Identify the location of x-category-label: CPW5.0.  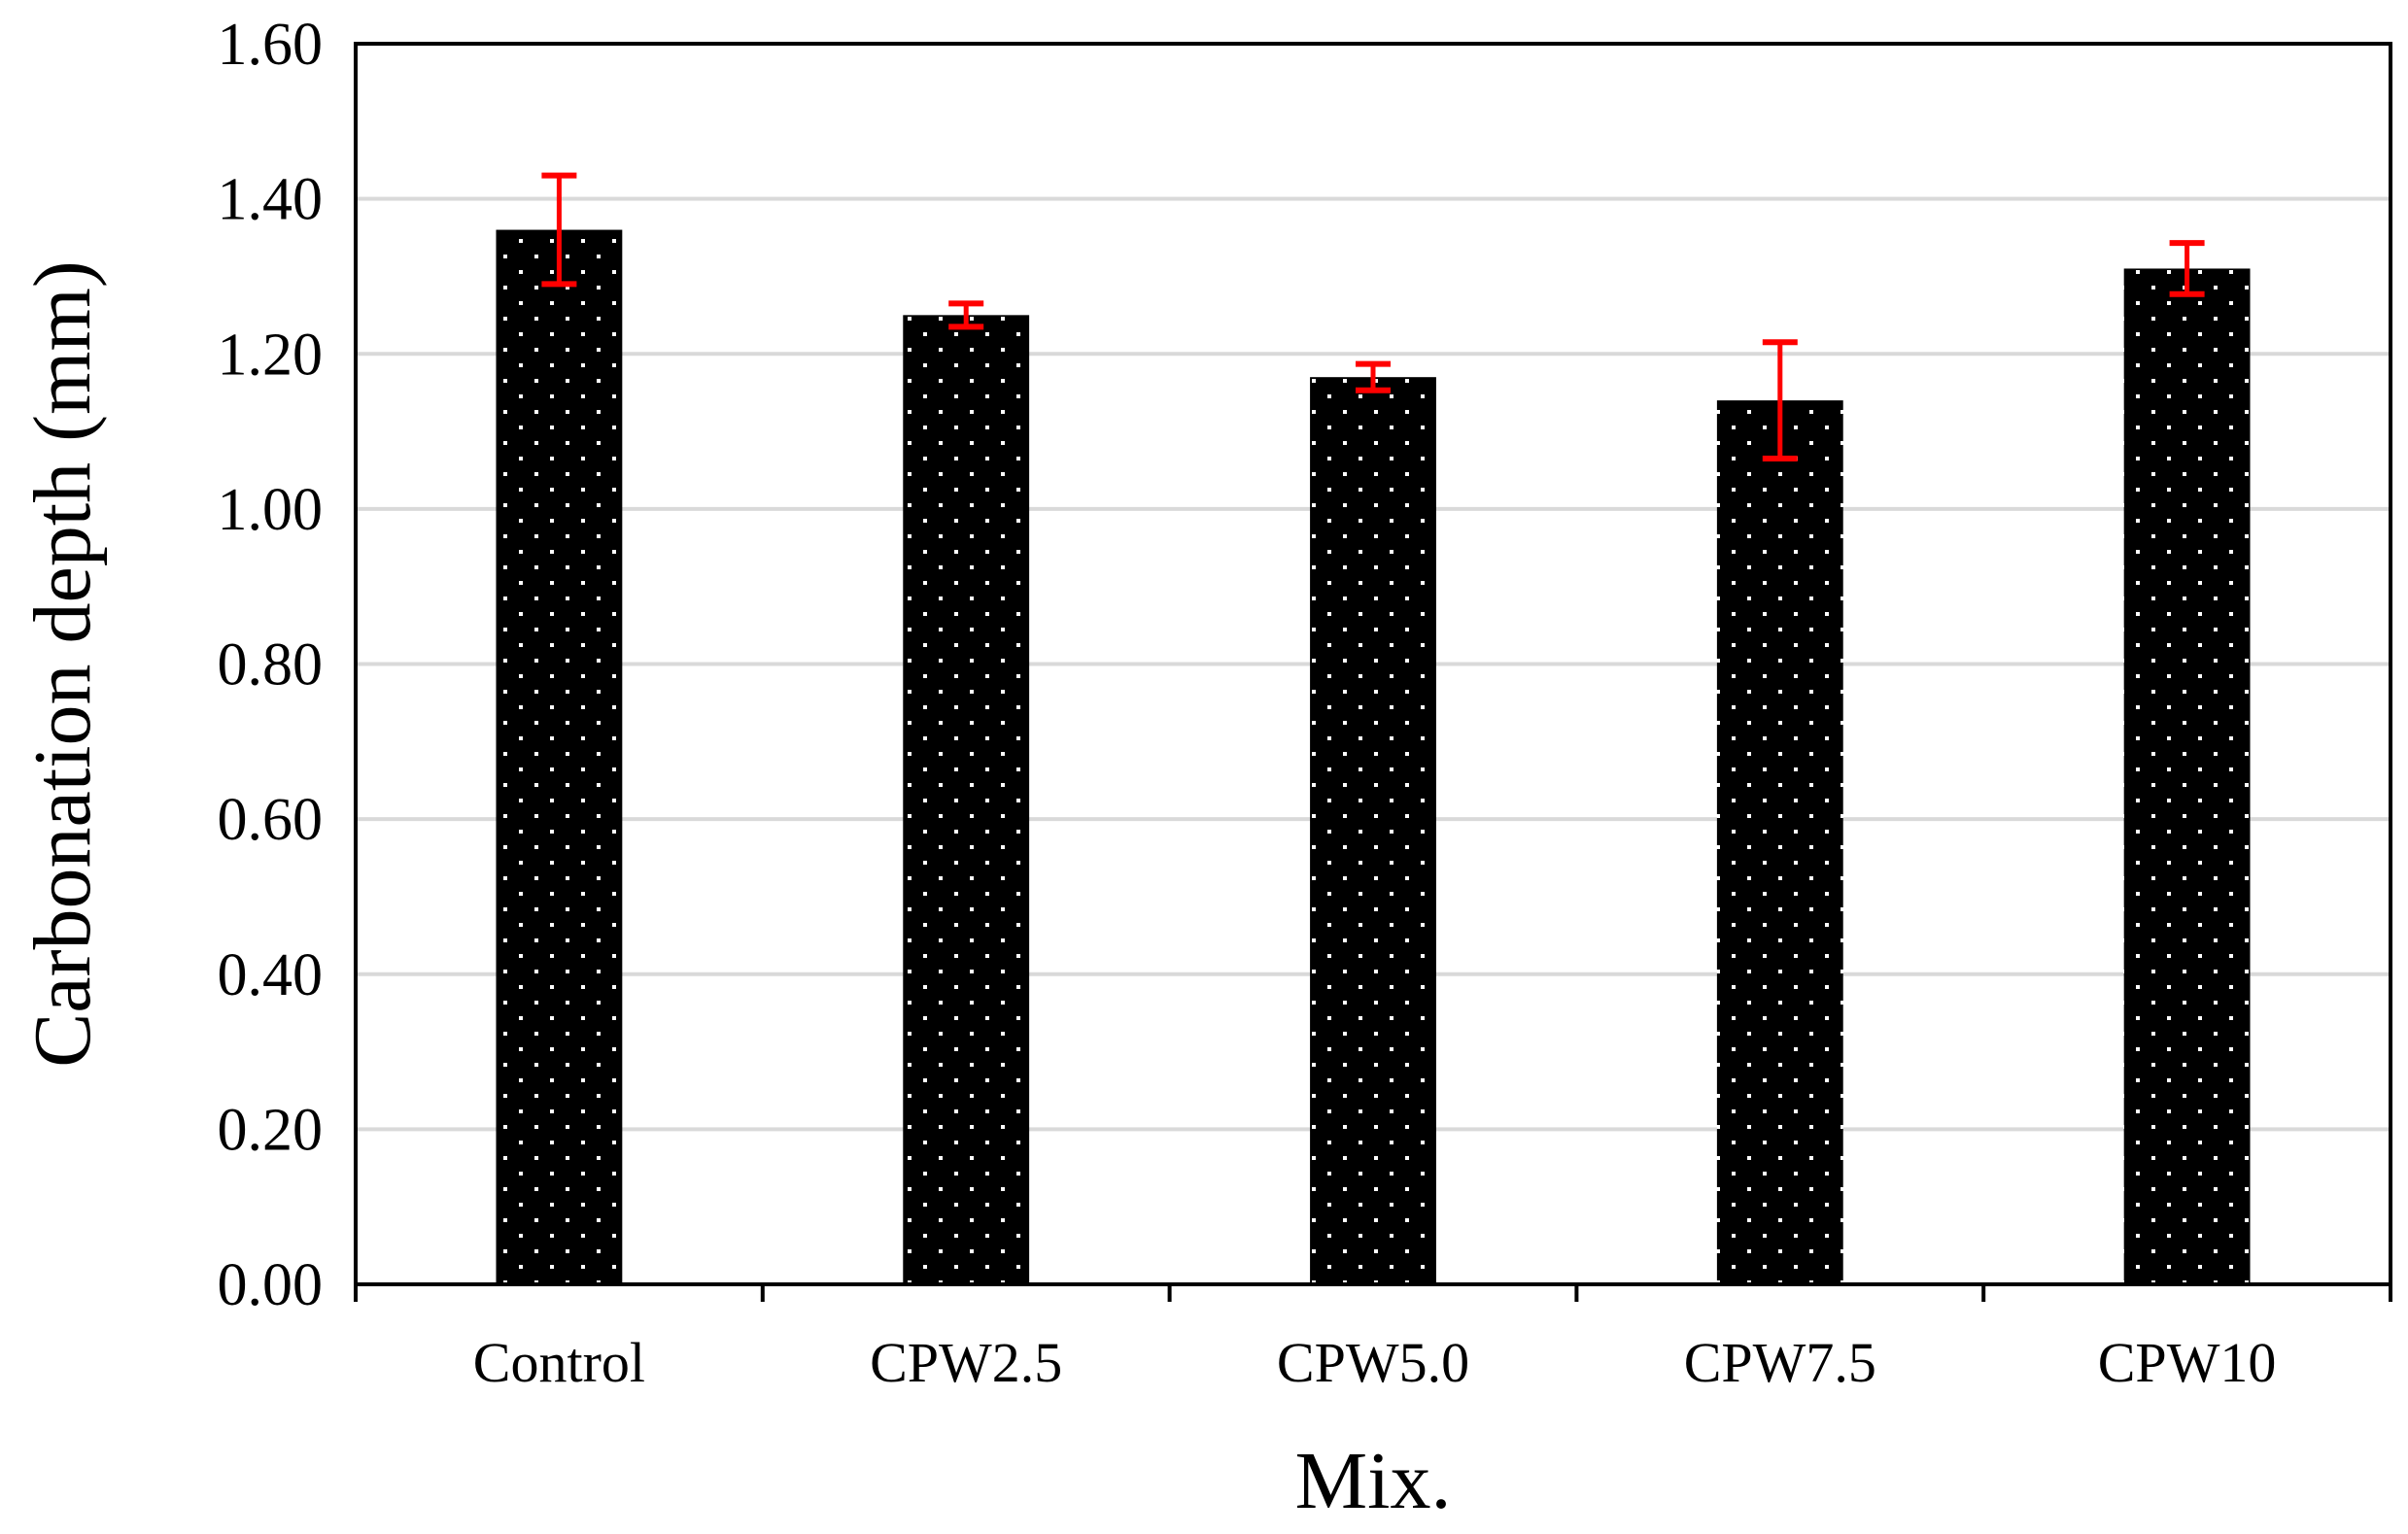
(1373, 1362).